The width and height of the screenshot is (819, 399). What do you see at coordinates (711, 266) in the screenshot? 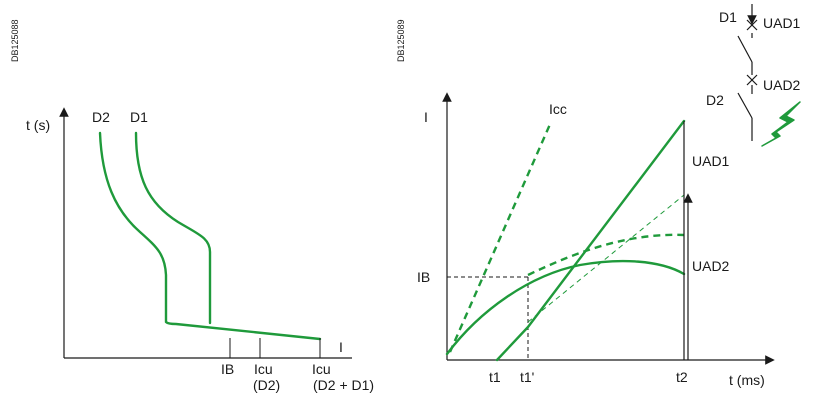
I see `uad2-label: UAD2` at bounding box center [711, 266].